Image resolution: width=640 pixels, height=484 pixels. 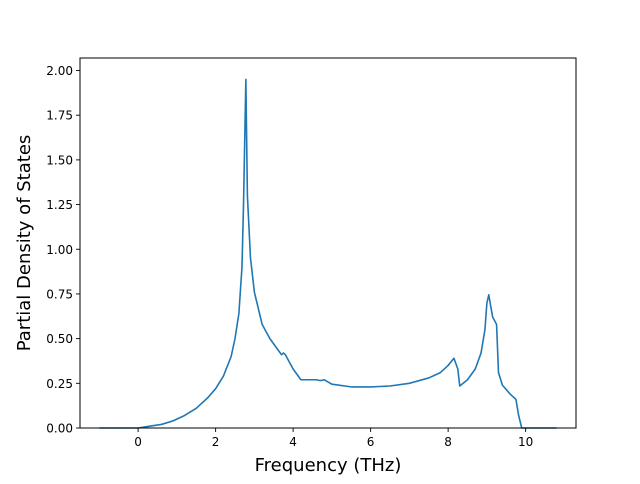 I want to click on y-tick-label: 0.25, so click(x=59, y=384).